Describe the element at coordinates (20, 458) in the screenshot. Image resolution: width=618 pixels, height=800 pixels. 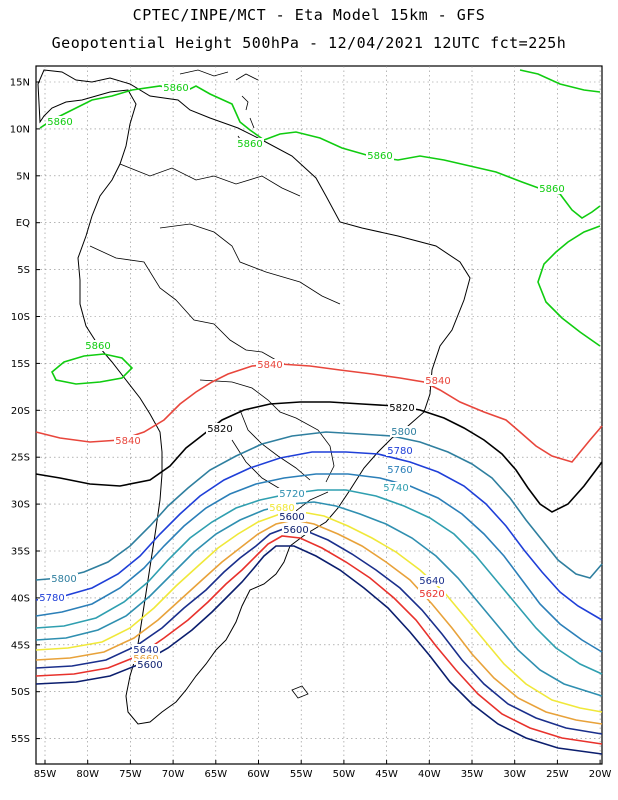
I see `lat-tick-label: 25S` at that location.